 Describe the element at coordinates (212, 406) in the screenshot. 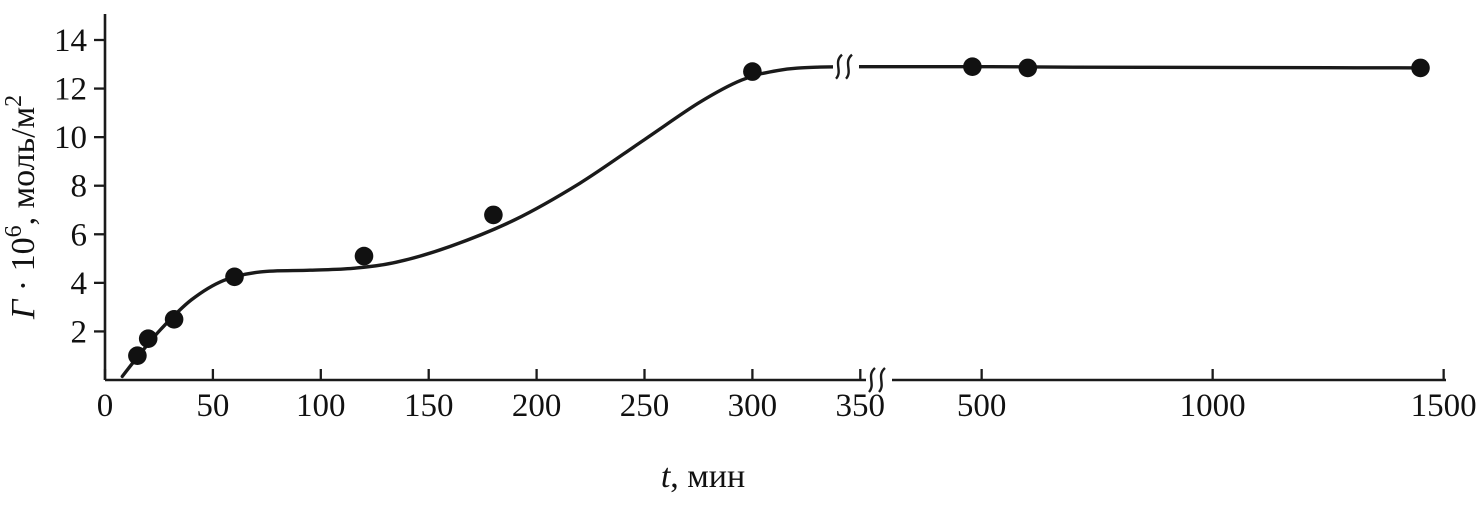

I see `x-tick-label: 50` at that location.